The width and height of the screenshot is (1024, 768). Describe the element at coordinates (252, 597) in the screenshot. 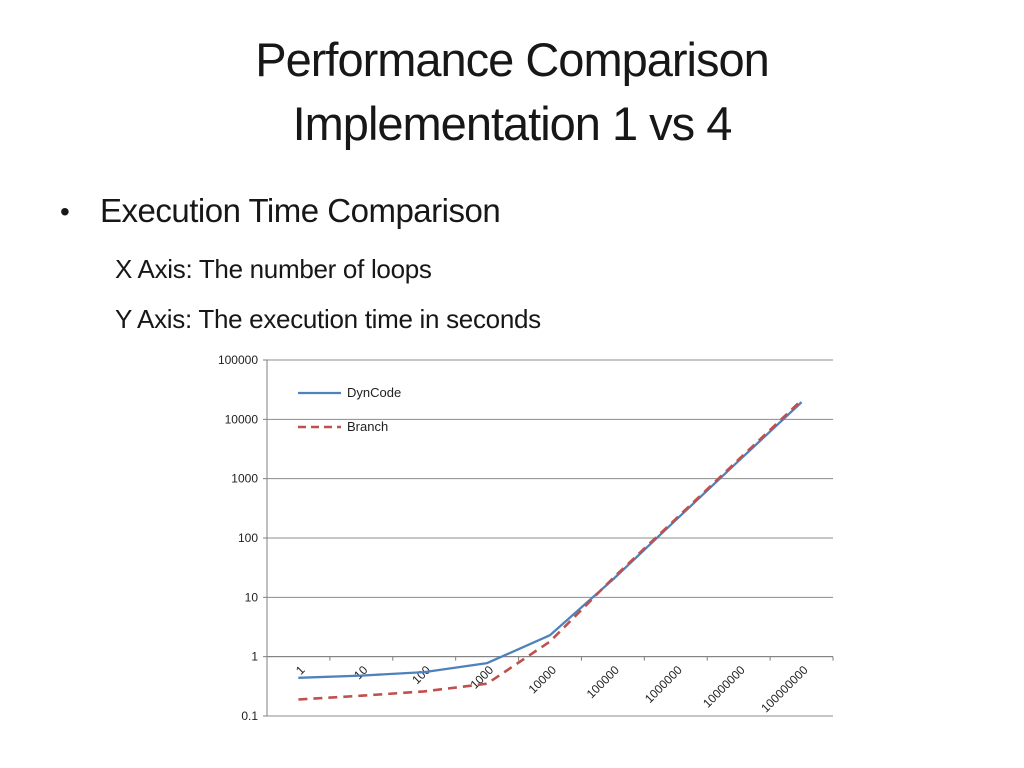

I see `y-tick-label: 10` at that location.